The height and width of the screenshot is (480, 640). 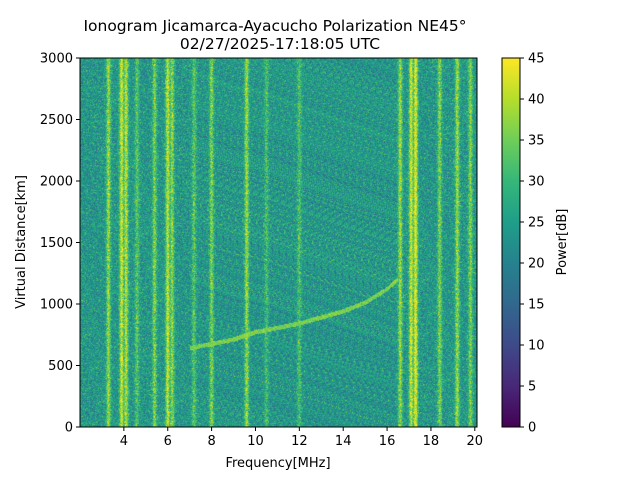 I want to click on y-tick-label: 0, so click(x=69, y=428).